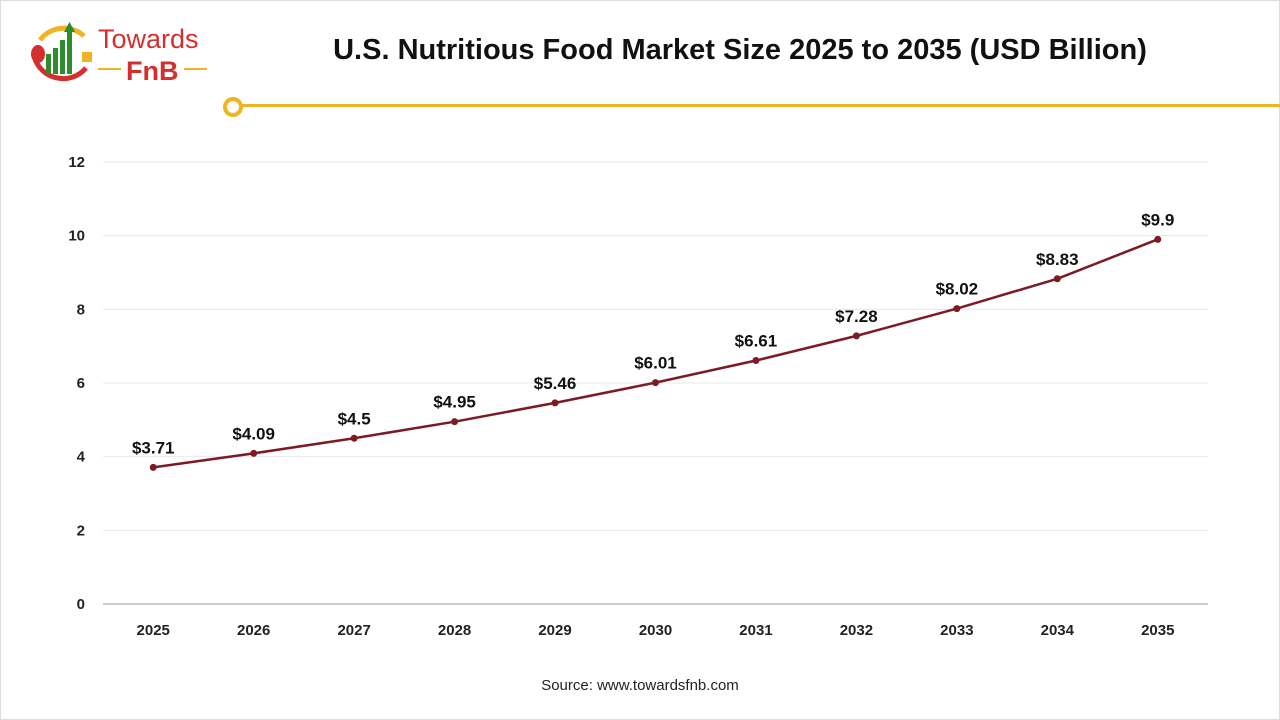 This screenshot has height=720, width=1280. What do you see at coordinates (761, 105) in the screenshot?
I see `title-underline` at bounding box center [761, 105].